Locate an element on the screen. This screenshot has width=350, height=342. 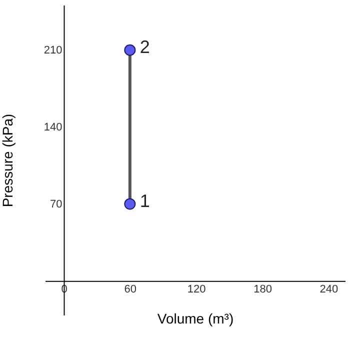
y-axis-title: Pressure (kPa) is located at coordinates (8, 161).